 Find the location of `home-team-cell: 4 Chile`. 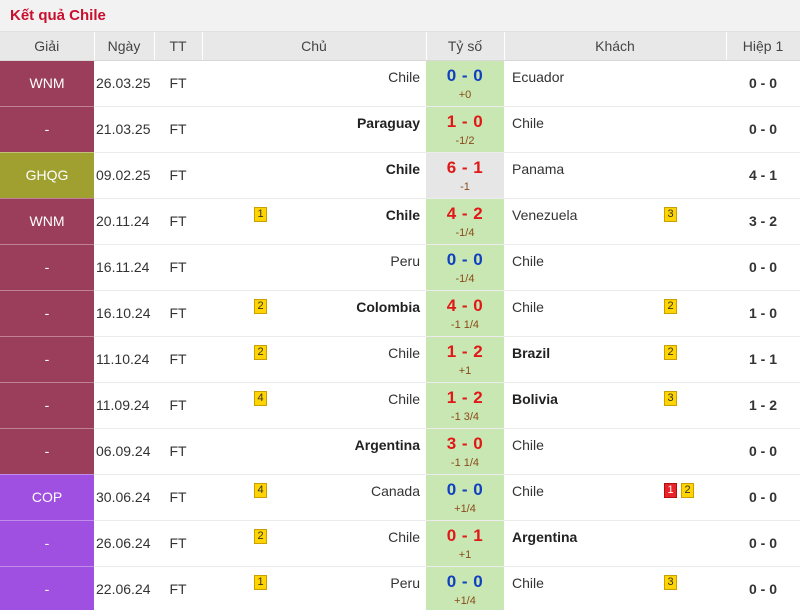

home-team-cell: 4 Chile is located at coordinates (314, 405).